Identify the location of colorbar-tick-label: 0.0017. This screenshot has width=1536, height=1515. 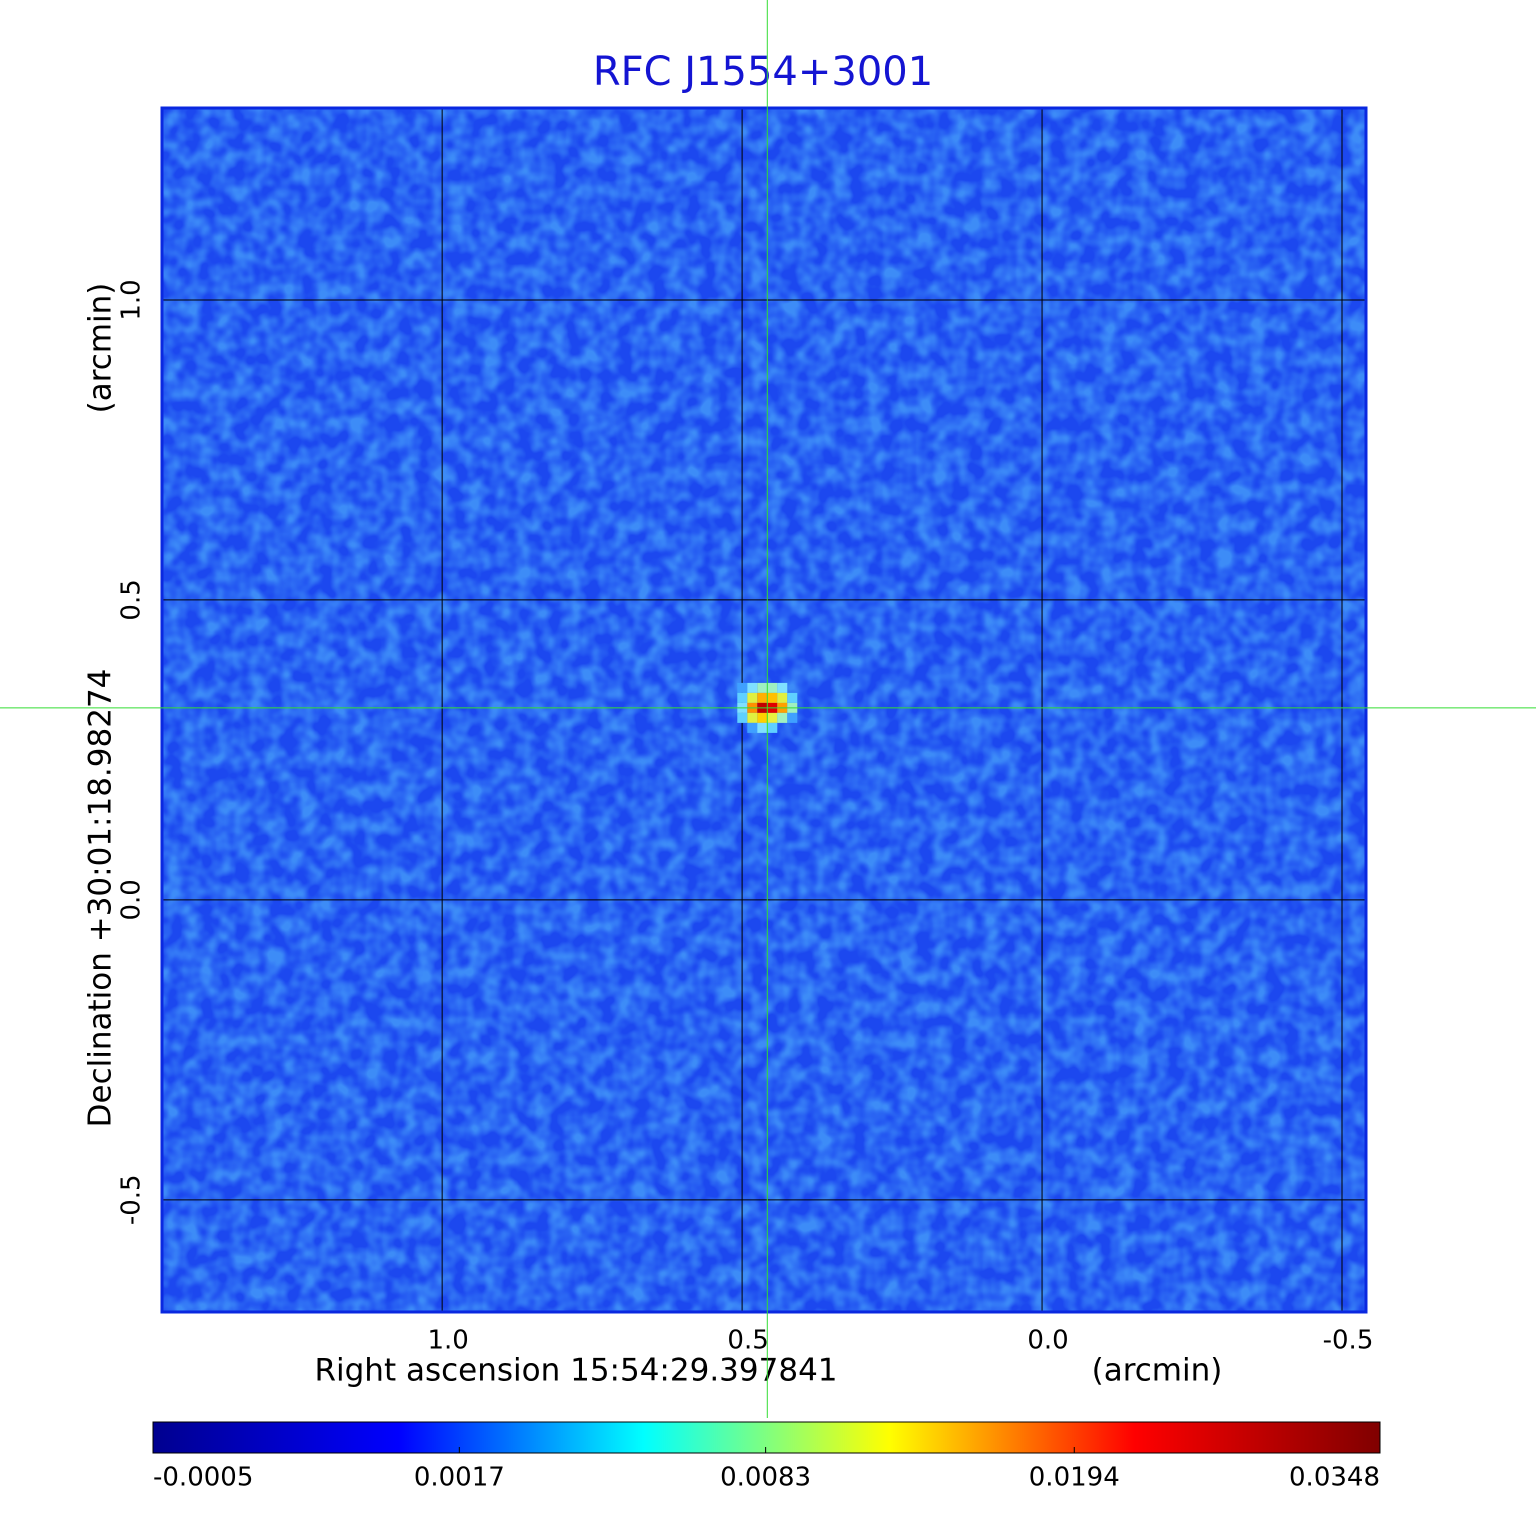
(459, 1478).